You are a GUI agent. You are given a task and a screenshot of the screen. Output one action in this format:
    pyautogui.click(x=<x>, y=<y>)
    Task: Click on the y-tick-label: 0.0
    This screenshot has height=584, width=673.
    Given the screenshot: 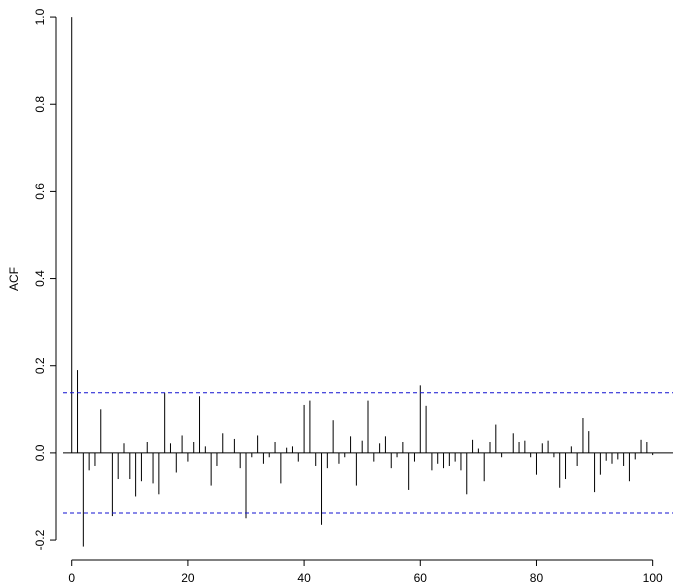 What is the action you would take?
    pyautogui.click(x=40, y=452)
    